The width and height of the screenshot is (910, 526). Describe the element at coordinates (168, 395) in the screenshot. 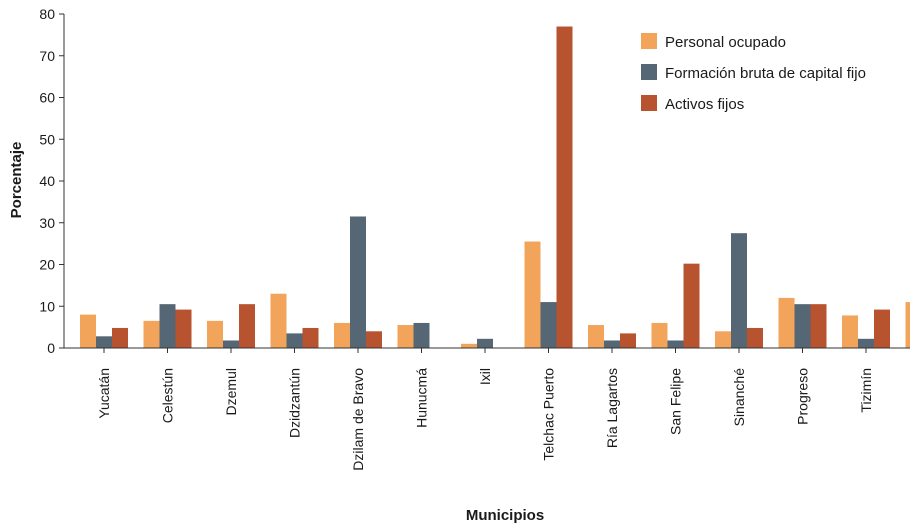

I see `x-tick-label: Celestún` at that location.